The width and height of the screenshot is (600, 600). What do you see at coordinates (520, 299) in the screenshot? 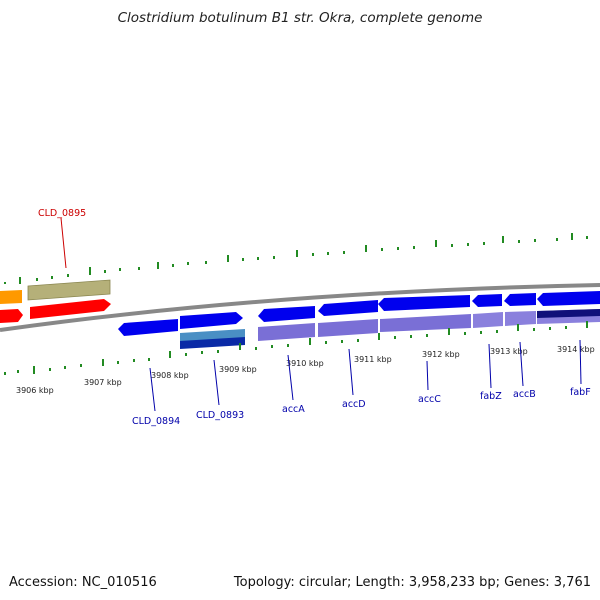
I see `cds-arrow-accb` at bounding box center [520, 299].